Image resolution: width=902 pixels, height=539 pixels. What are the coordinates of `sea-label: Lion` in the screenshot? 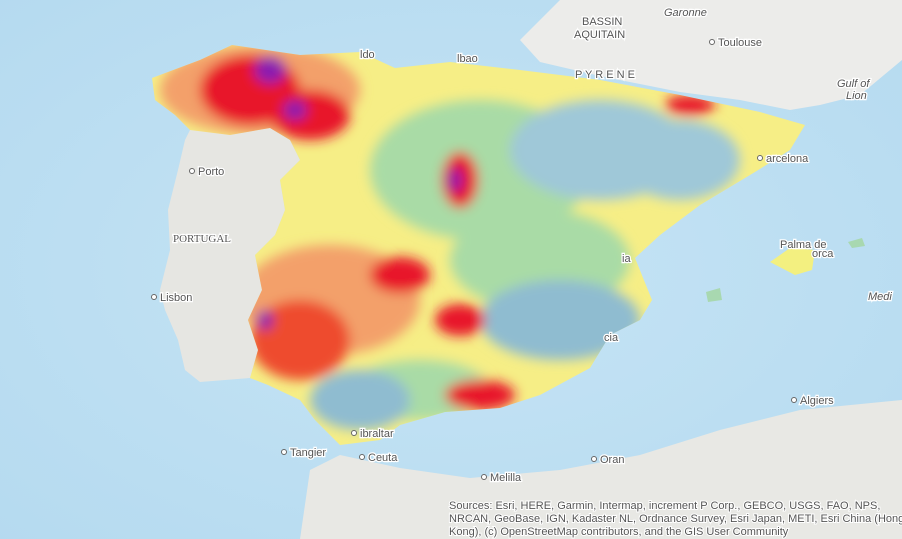 It's located at (856, 96).